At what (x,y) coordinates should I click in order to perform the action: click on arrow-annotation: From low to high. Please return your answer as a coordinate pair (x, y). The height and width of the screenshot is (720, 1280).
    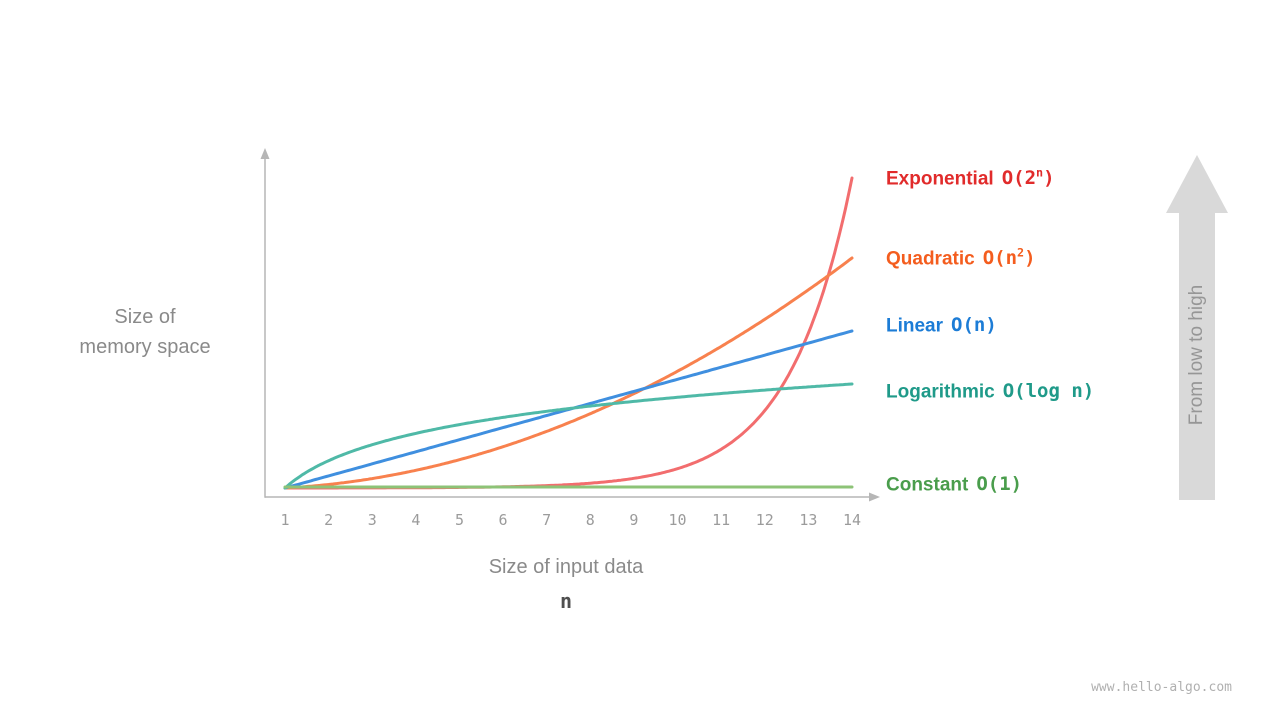
    Looking at the image, I should click on (1196, 355).